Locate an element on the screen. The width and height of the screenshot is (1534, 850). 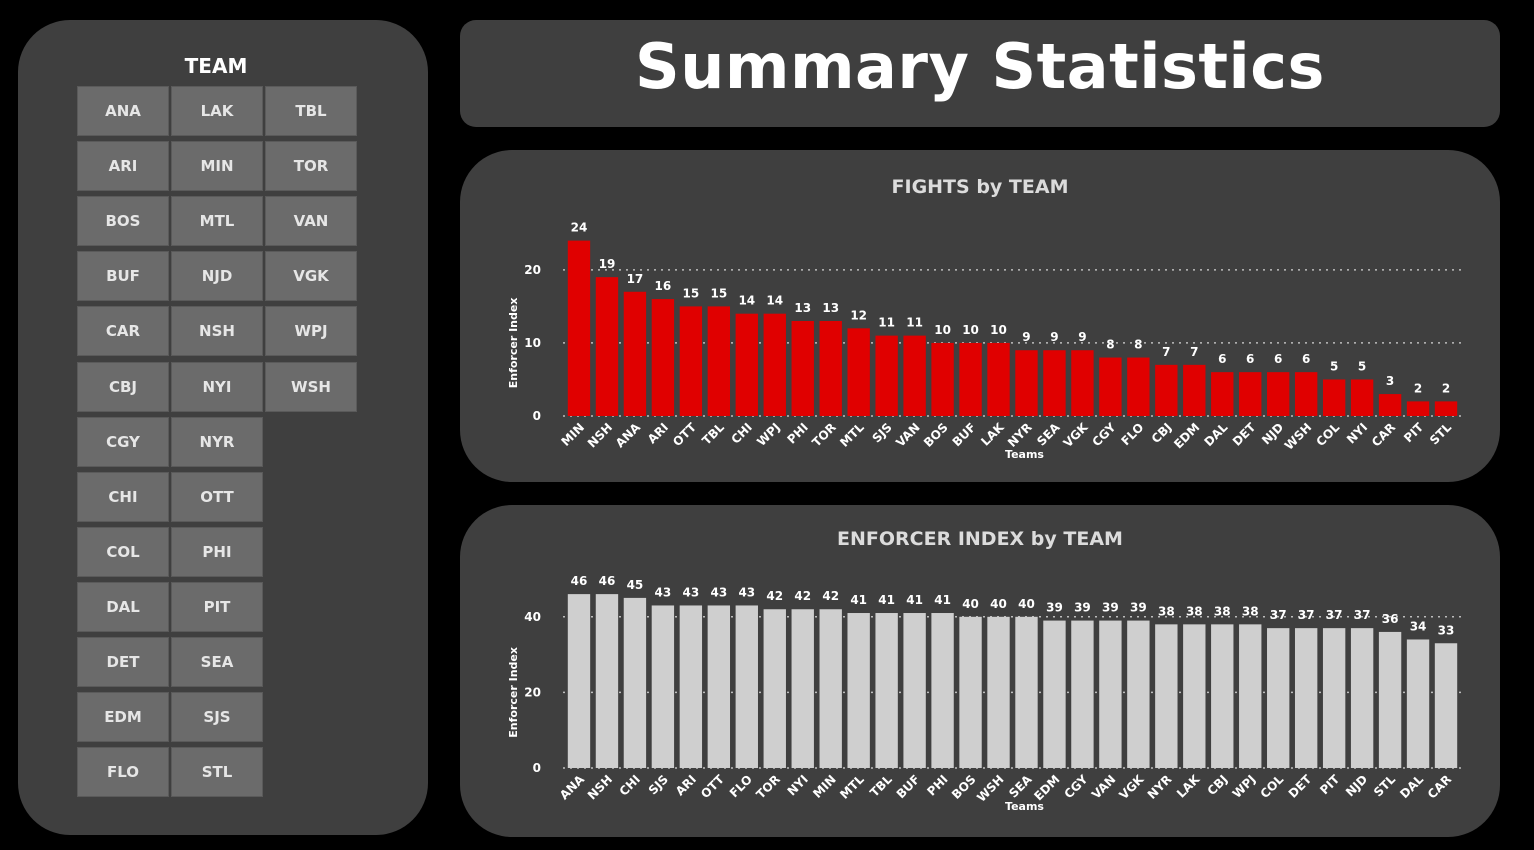
fights-bar-ana is located at coordinates (635, 353).